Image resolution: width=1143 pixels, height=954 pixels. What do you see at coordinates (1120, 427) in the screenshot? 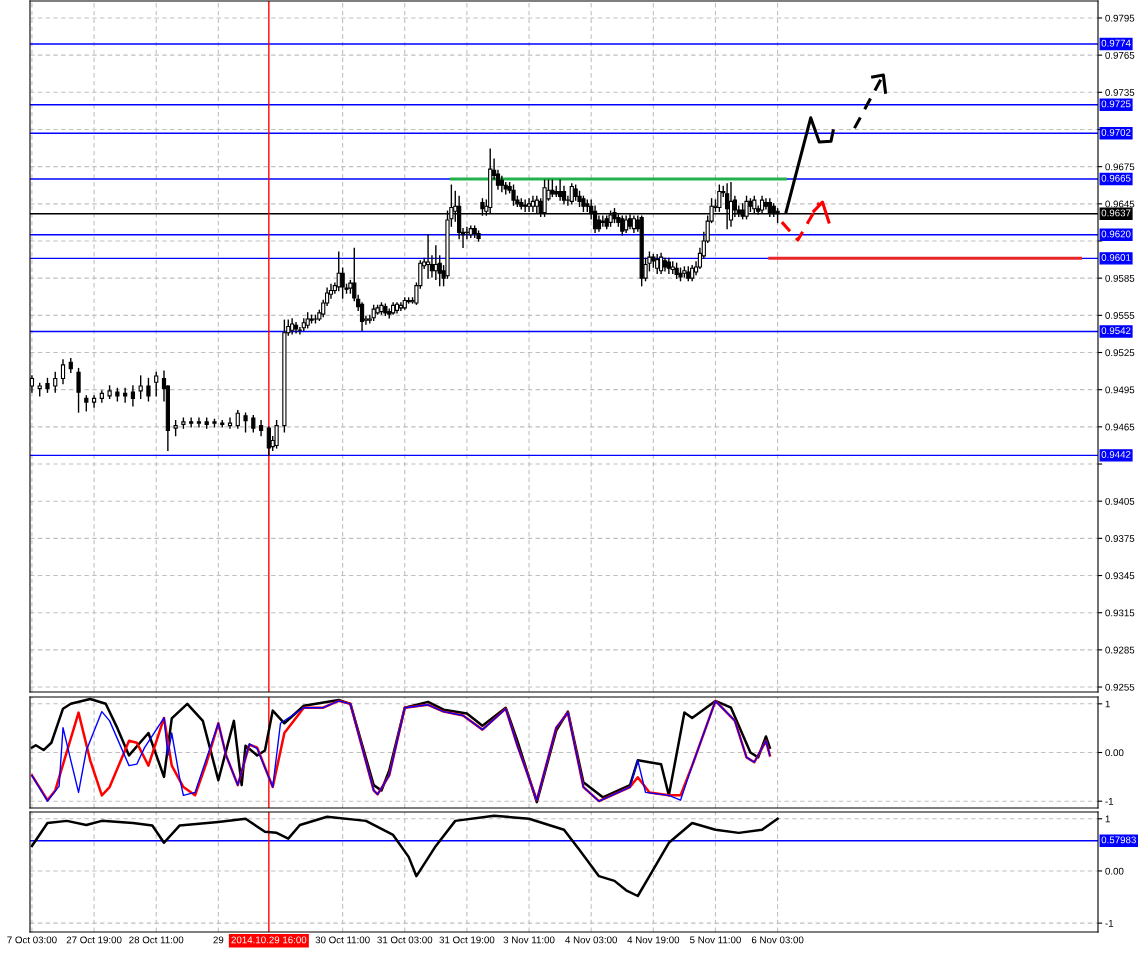
I see `y-tick-label: 0.9465` at bounding box center [1120, 427].